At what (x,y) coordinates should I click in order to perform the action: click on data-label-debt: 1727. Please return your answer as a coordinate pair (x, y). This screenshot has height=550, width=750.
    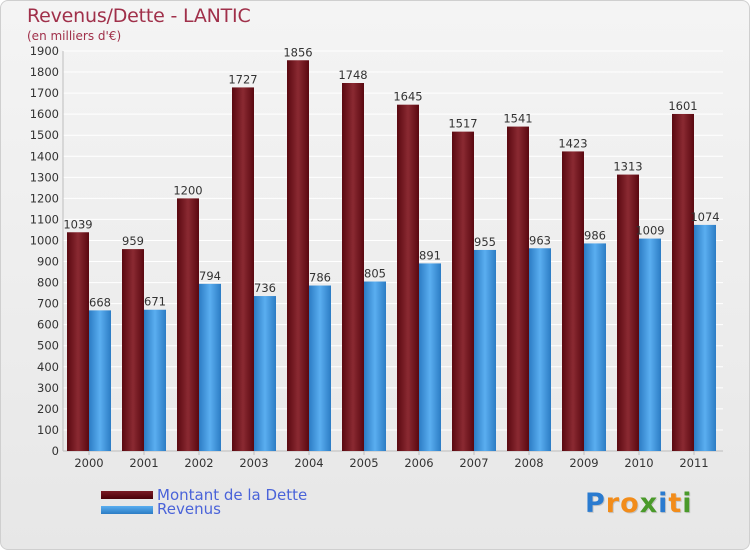
    Looking at the image, I should click on (242, 79).